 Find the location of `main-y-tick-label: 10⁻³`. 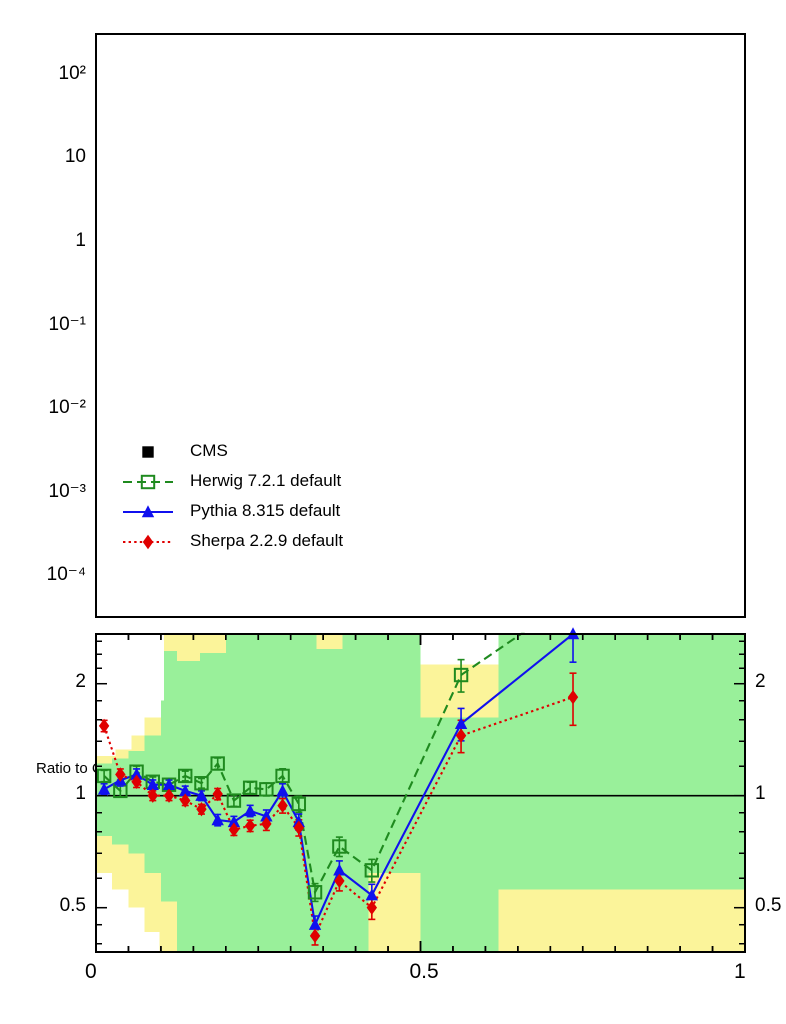

main-y-tick-label: 10⁻³ is located at coordinates (67, 491).